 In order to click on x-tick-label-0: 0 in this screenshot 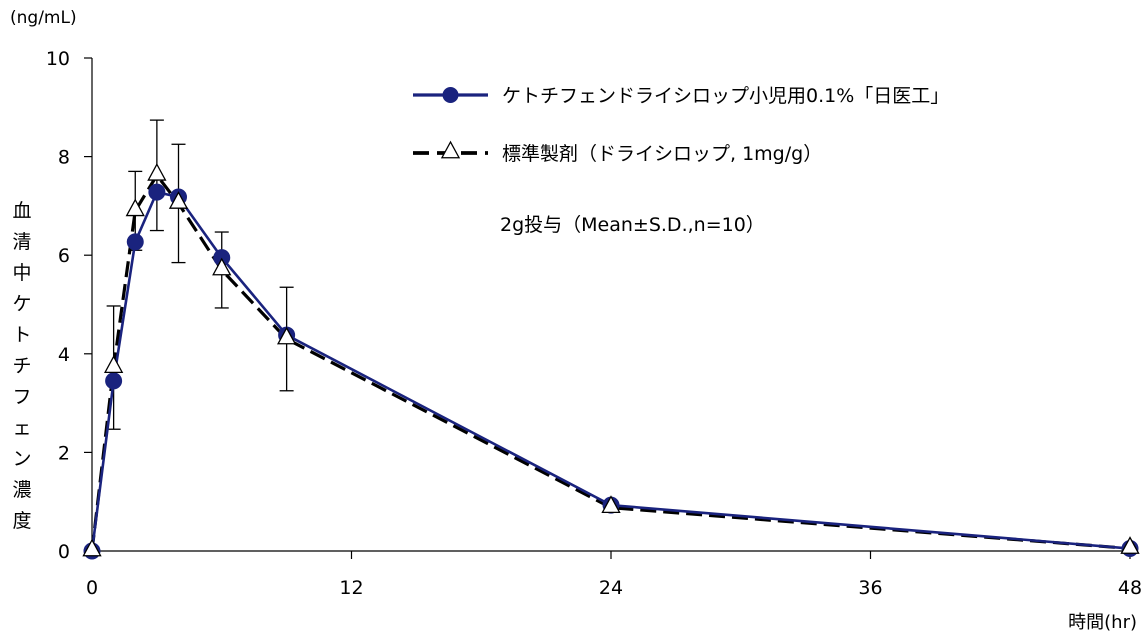, I will do `click(92, 588)`.